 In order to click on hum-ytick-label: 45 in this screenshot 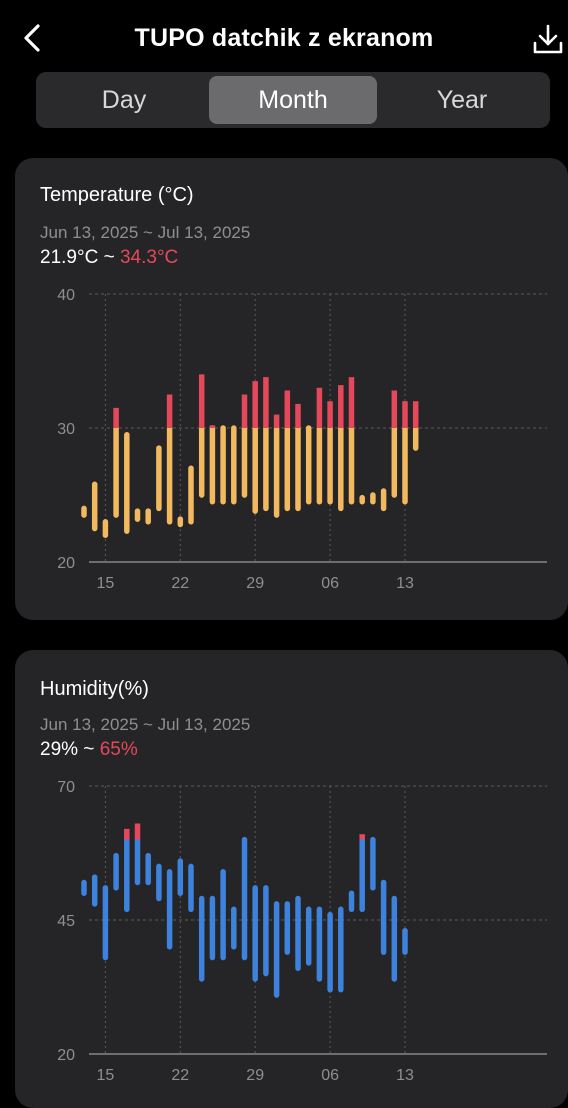, I will do `click(66, 921)`.